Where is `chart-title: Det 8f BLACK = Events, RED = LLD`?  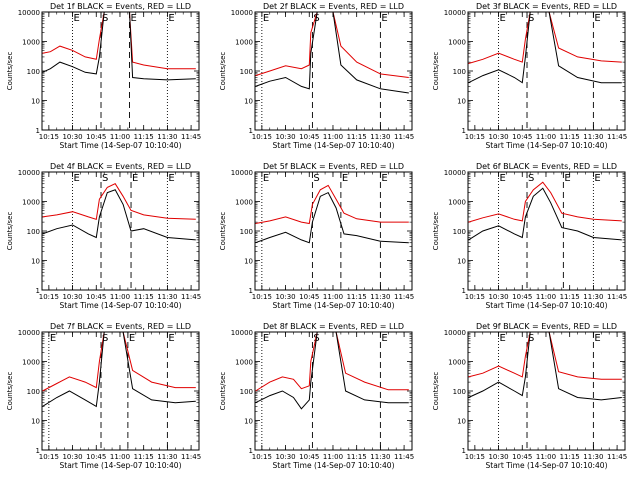
chart-title: Det 8f BLACK = Events, RED = LLD is located at coordinates (333, 326).